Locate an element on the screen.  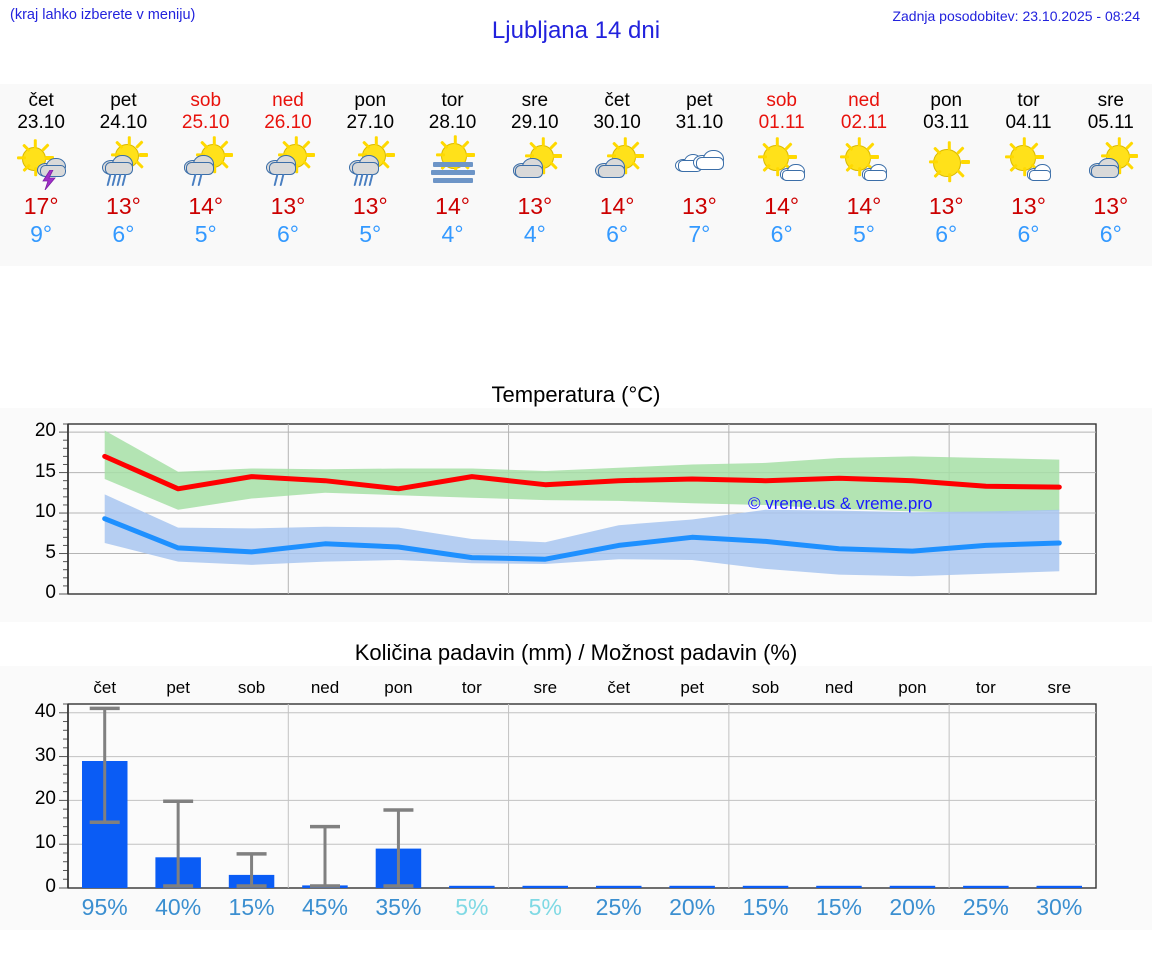
precip-probability-10: 15% is located at coordinates (839, 907).